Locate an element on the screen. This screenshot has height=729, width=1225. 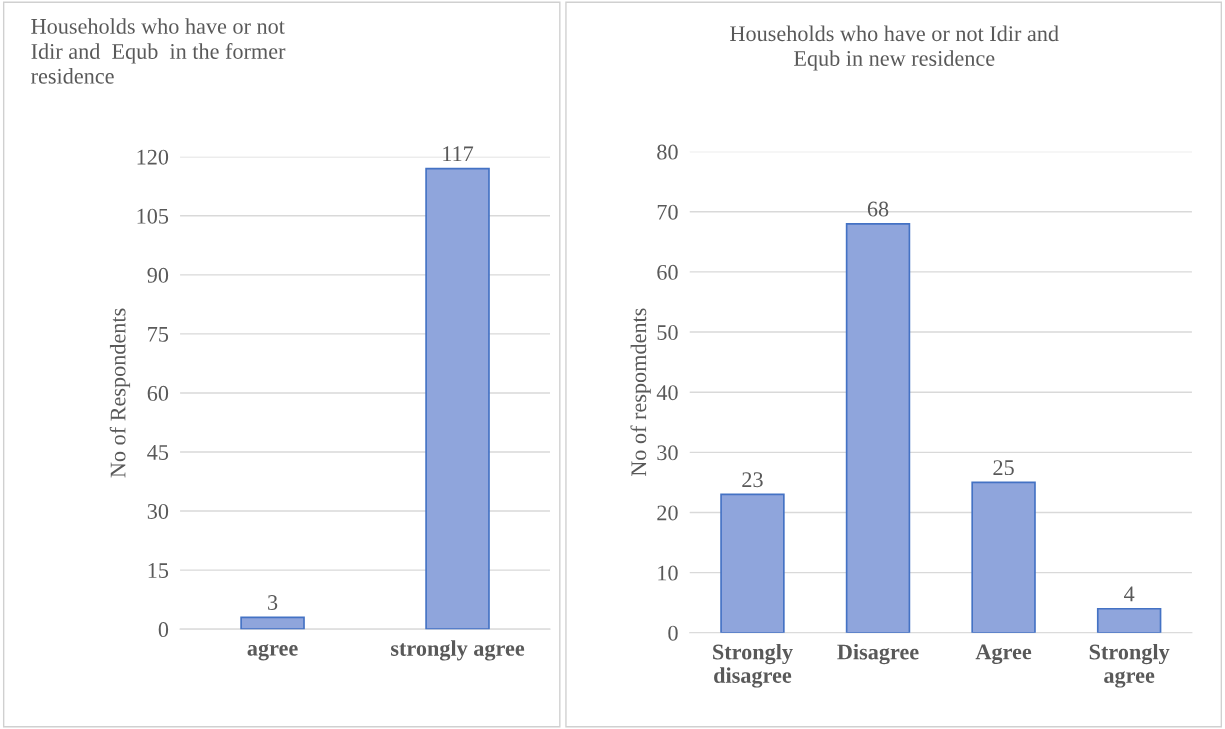
x-tick-label: strongly agree is located at coordinates (458, 650).